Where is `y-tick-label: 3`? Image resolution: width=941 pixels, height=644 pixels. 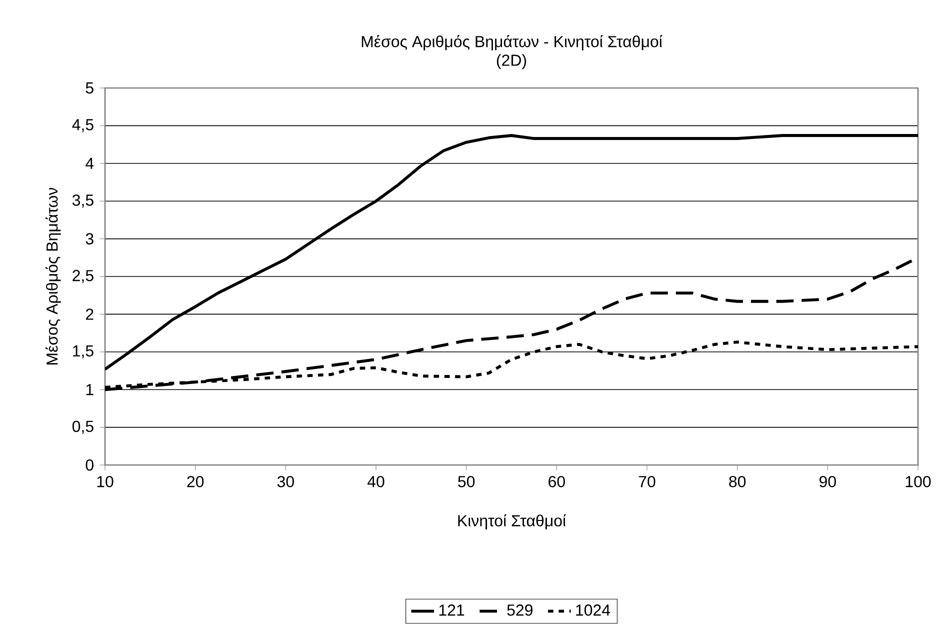 y-tick-label: 3 is located at coordinates (90, 238).